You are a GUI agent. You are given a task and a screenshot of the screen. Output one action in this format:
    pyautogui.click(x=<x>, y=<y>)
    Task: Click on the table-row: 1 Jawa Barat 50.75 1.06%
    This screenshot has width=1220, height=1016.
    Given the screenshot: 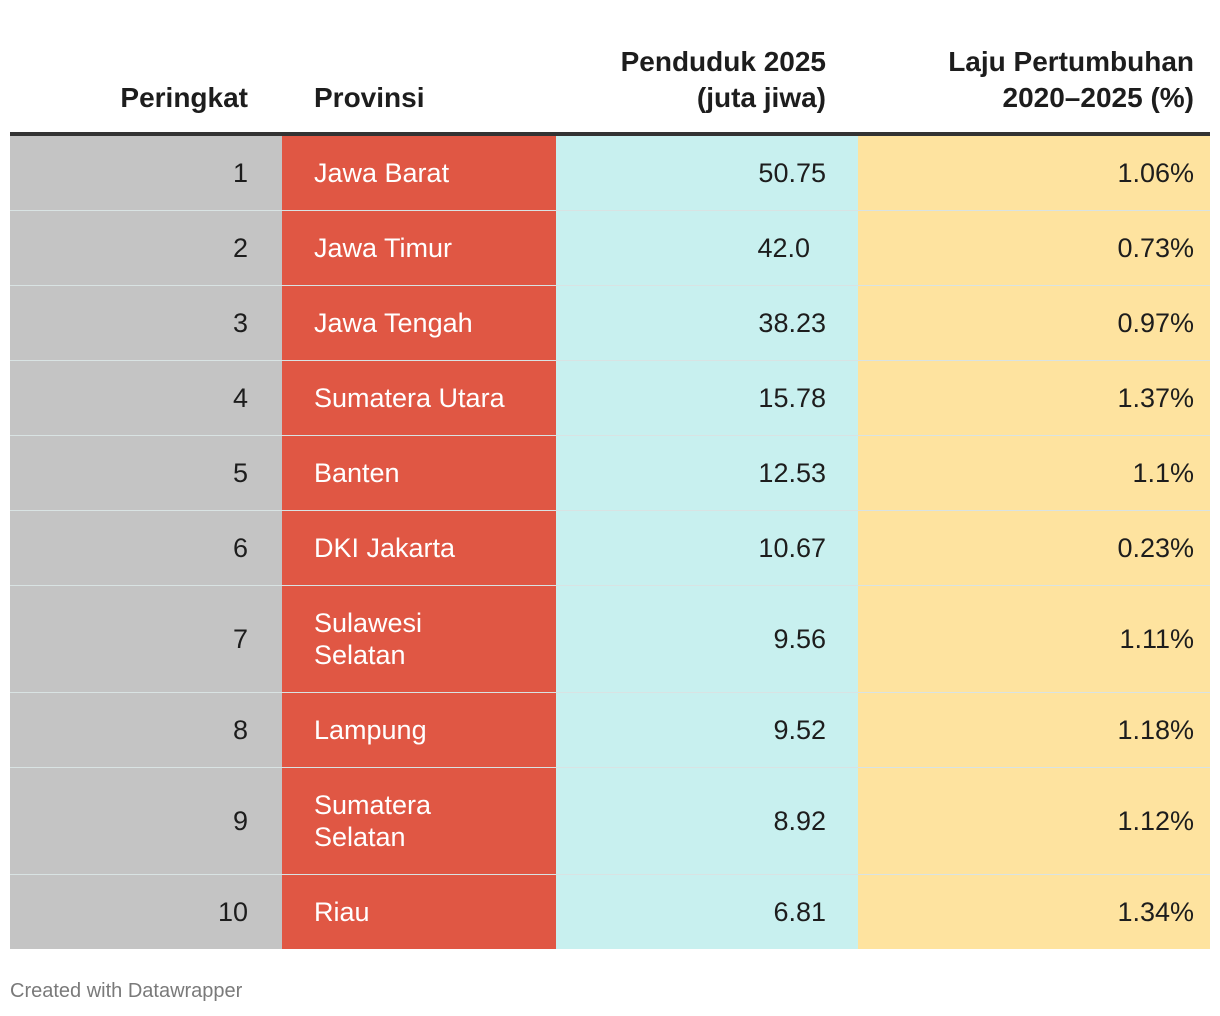 What is the action you would take?
    pyautogui.click(x=610, y=172)
    